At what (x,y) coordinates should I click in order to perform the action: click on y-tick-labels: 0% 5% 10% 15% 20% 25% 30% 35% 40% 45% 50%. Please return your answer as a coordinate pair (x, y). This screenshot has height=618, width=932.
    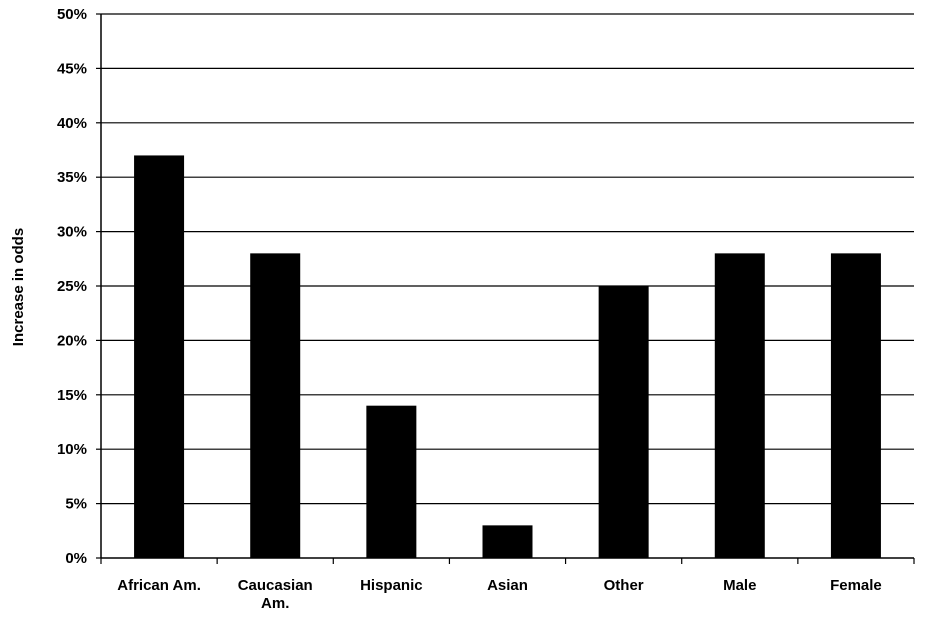
    Looking at the image, I should click on (72, 286).